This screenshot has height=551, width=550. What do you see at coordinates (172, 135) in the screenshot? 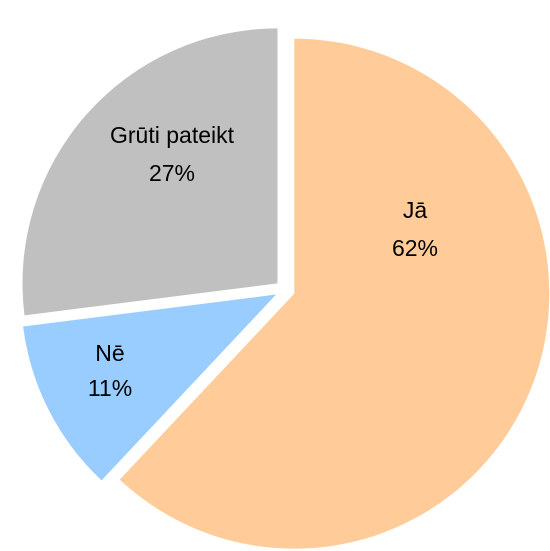
I see `slice-category: Grūti pateikt` at bounding box center [172, 135].